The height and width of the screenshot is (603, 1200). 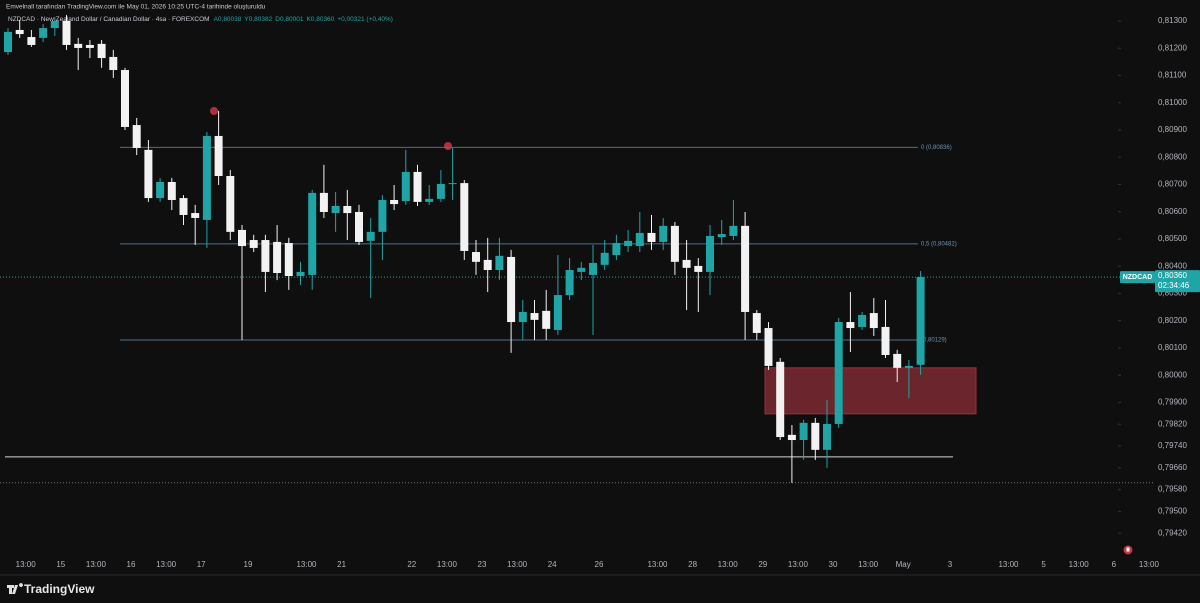 I want to click on x-tick-label: 6, so click(x=1114, y=564).